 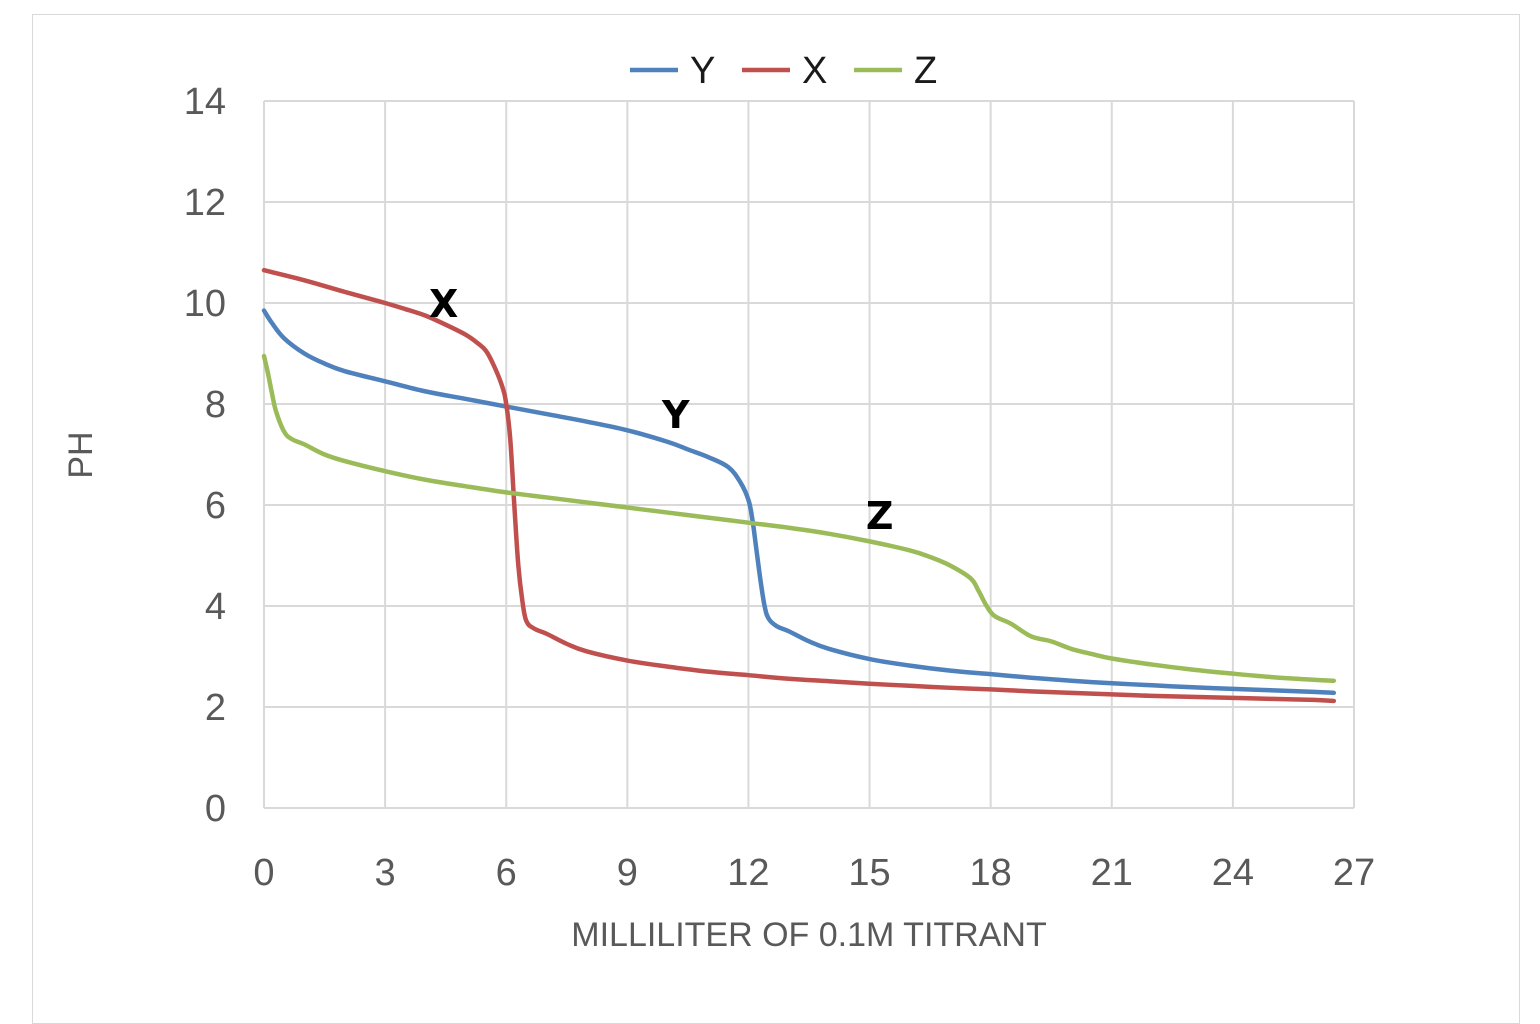 I want to click on y-tick-label: 8, so click(x=215, y=405).